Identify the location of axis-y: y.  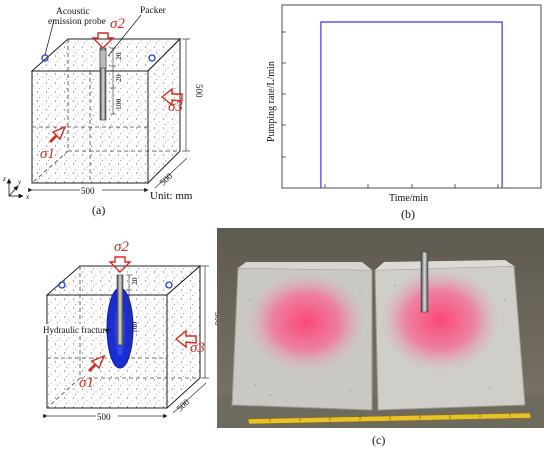
(19, 182).